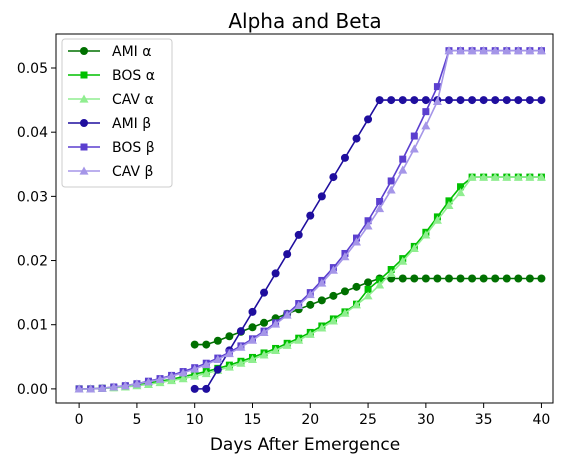 Image resolution: width=562 pixels, height=465 pixels. What do you see at coordinates (109, 124) in the screenshot?
I see `legend-item: AMI β` at bounding box center [109, 124].